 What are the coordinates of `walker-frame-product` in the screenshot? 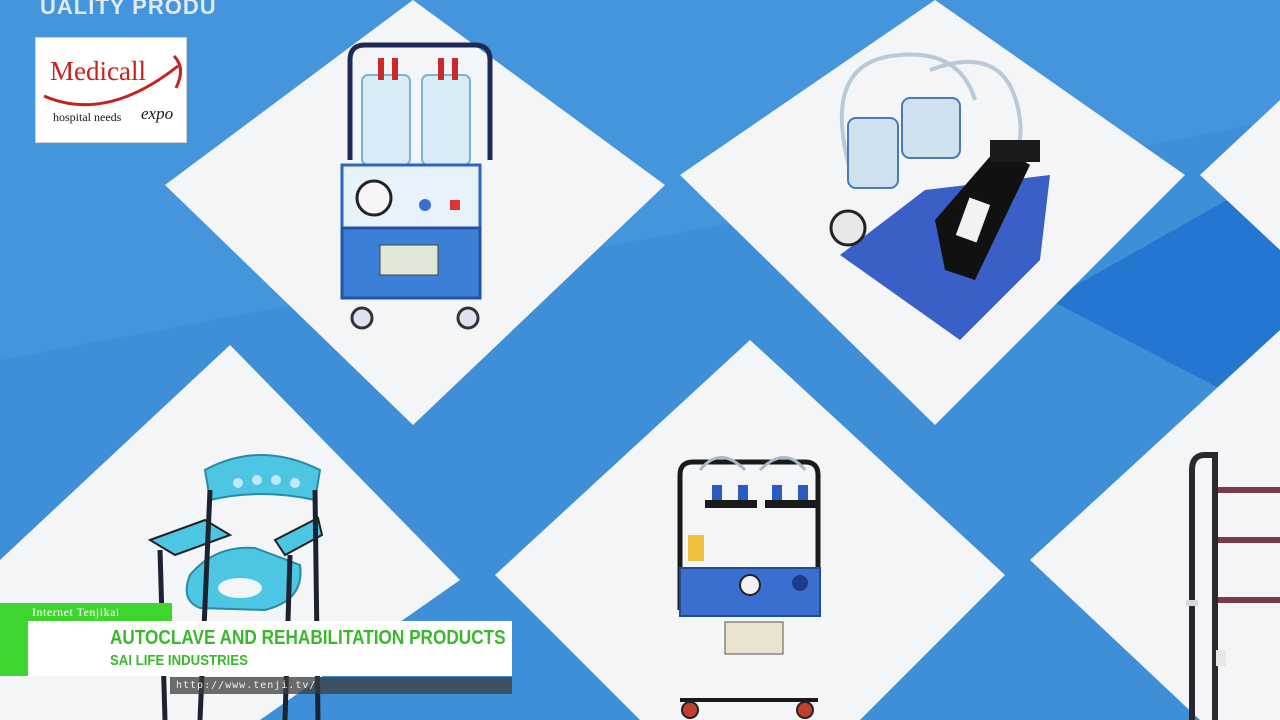 It's located at (1233, 586).